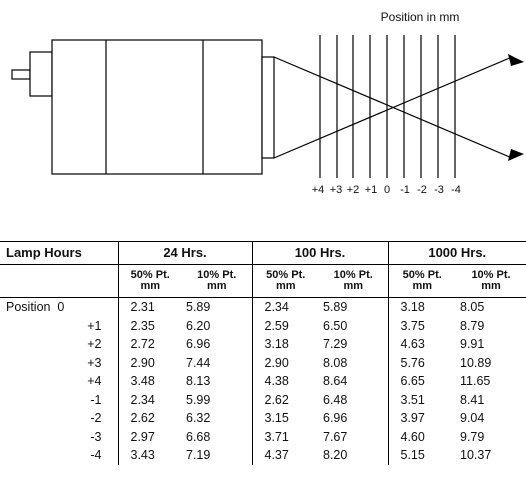  I want to click on position-numbers: +4 +3 +2 +1 0 -1 -2 -3 -4, so click(386, 190).